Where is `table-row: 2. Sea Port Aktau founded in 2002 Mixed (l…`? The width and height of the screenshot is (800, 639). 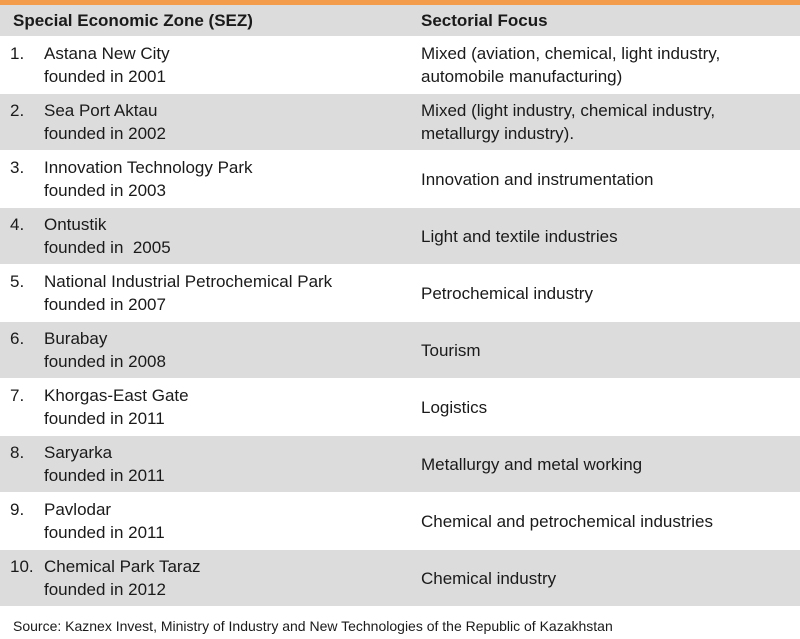 table-row: 2. Sea Port Aktau founded in 2002 Mixed (l… is located at coordinates (400, 122).